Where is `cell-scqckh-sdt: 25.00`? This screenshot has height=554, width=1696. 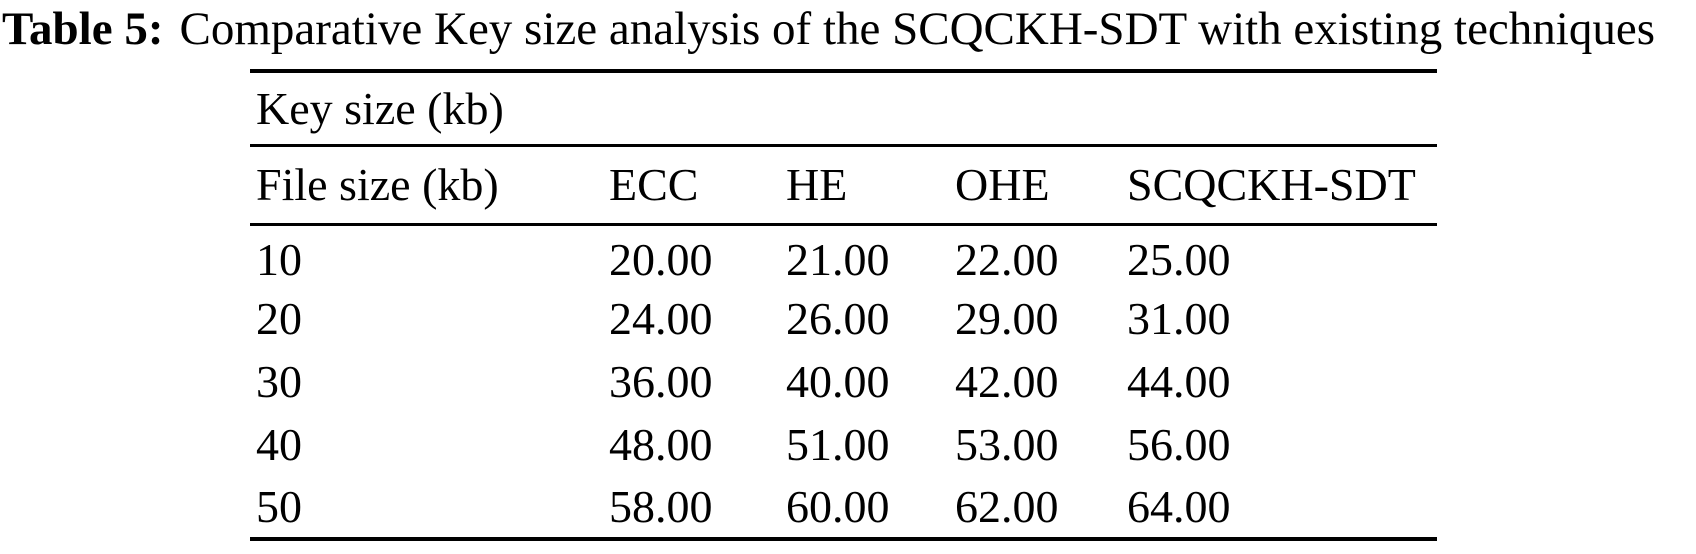
cell-scqckh-sdt: 25.00 is located at coordinates (1179, 259).